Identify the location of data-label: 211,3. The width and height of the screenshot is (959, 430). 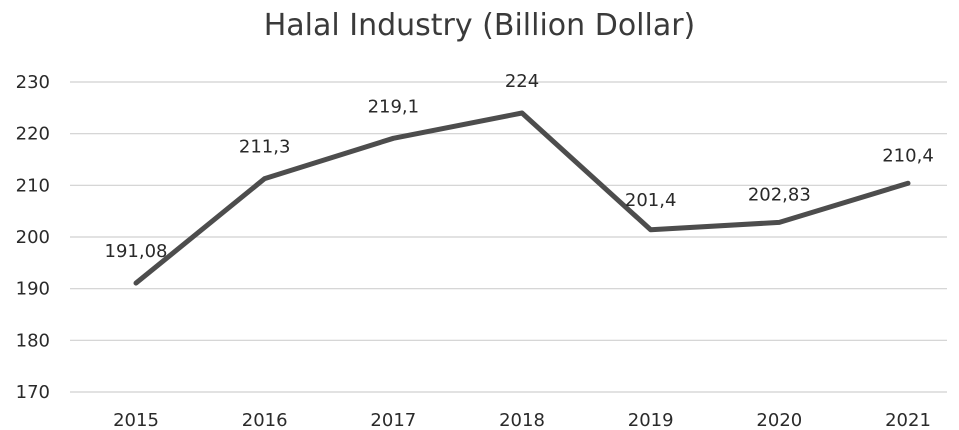
(265, 147).